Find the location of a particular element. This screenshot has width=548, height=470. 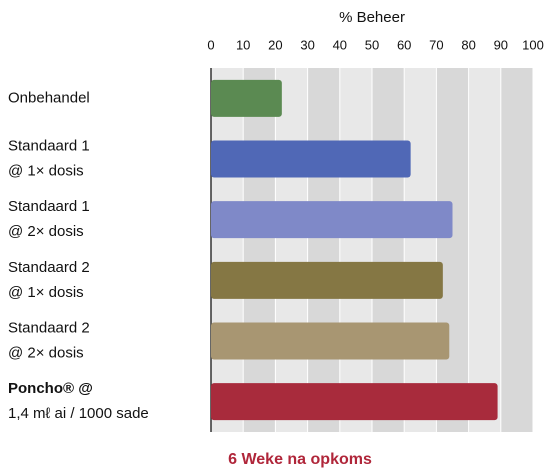

x-tick-label: 70 is located at coordinates (436, 44).